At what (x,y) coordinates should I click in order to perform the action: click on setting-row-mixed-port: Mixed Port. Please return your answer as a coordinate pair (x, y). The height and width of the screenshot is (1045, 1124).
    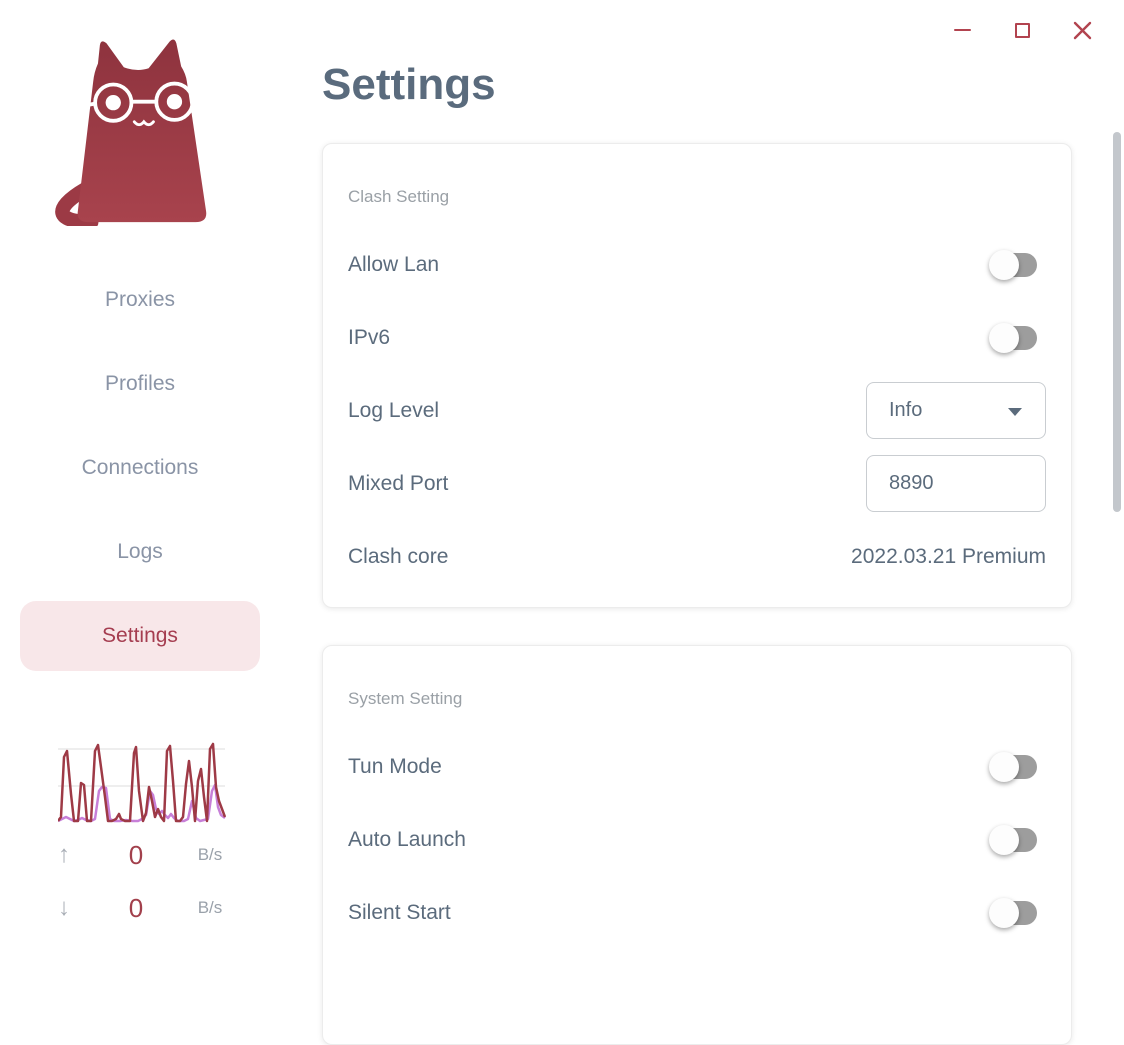
    Looking at the image, I should click on (697, 483).